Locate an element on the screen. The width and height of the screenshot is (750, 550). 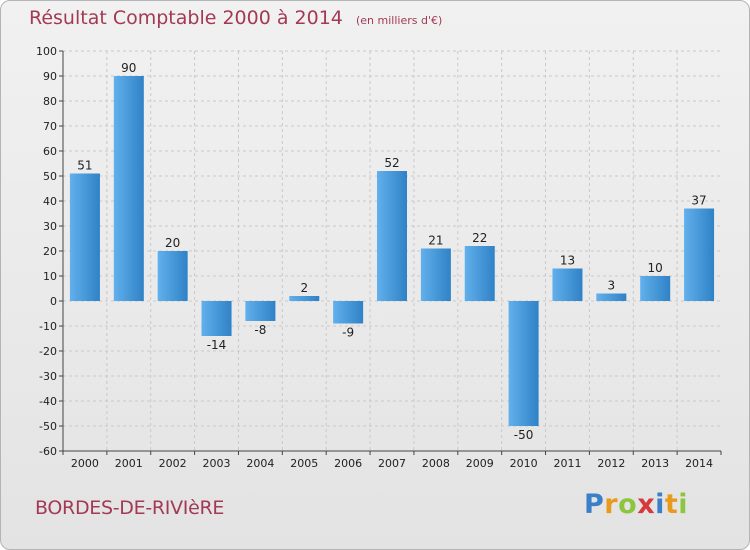
y-tick-label: 80 is located at coordinates (50, 101).